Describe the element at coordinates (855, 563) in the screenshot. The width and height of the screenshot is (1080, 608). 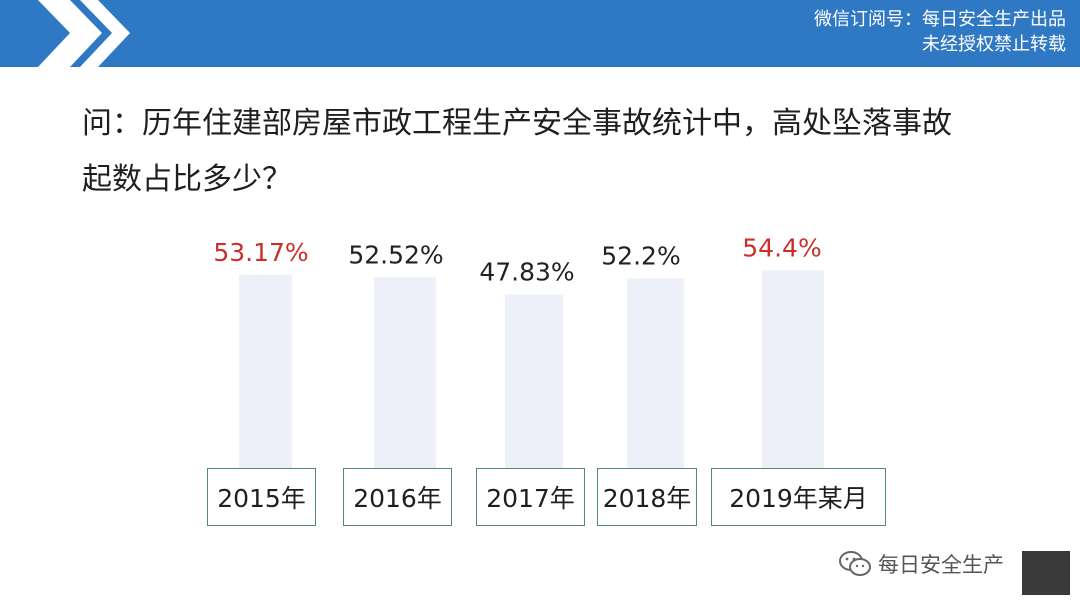
I see `wechat-icon` at that location.